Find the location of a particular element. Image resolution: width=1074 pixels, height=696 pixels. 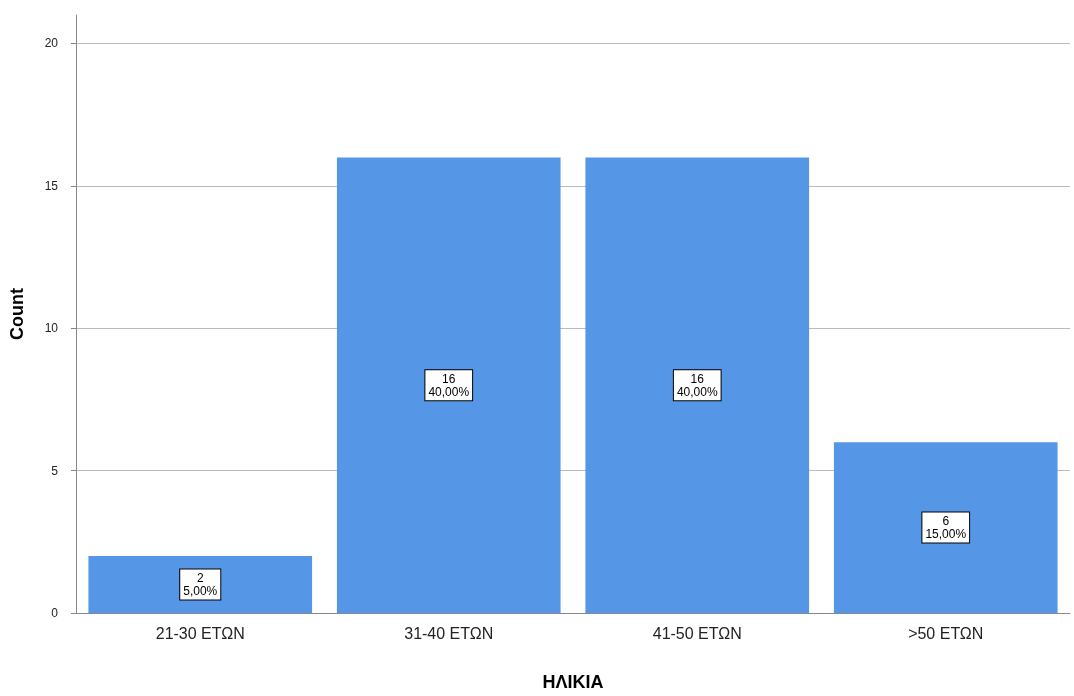

y-tick-label: 5 is located at coordinates (55, 470).